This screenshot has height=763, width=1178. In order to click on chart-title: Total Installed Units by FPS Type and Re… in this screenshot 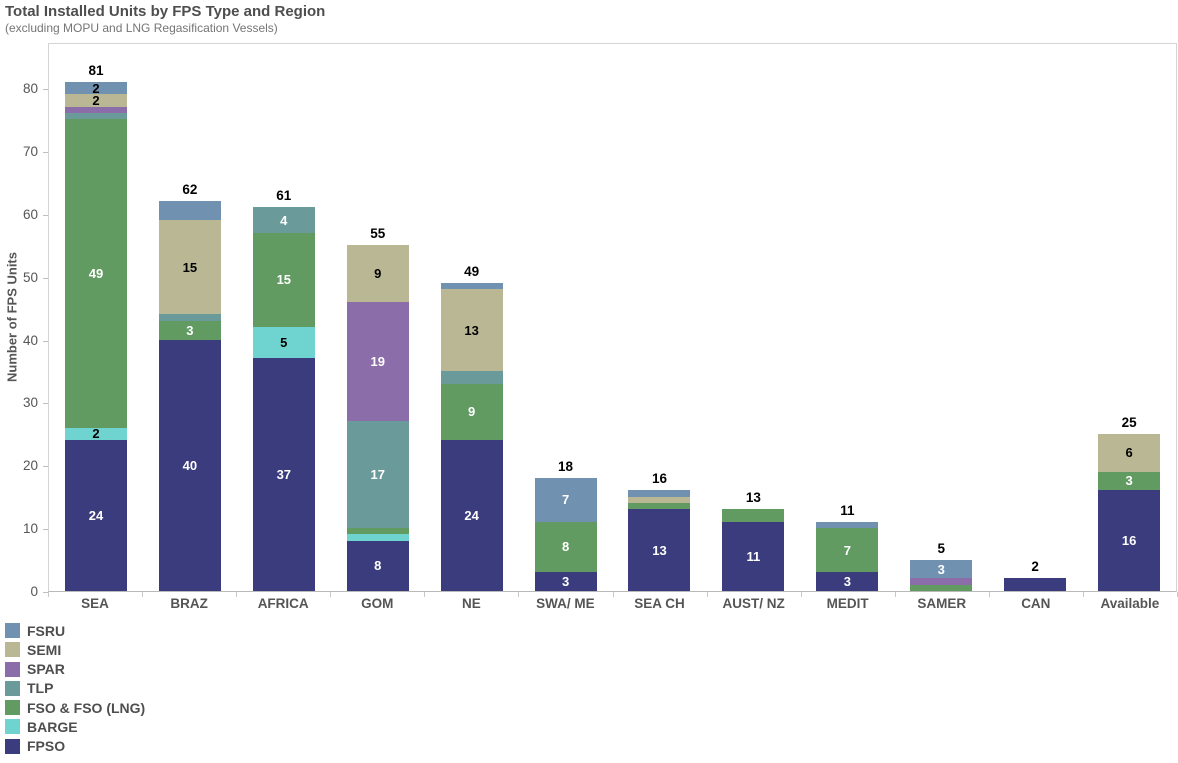, I will do `click(165, 11)`.